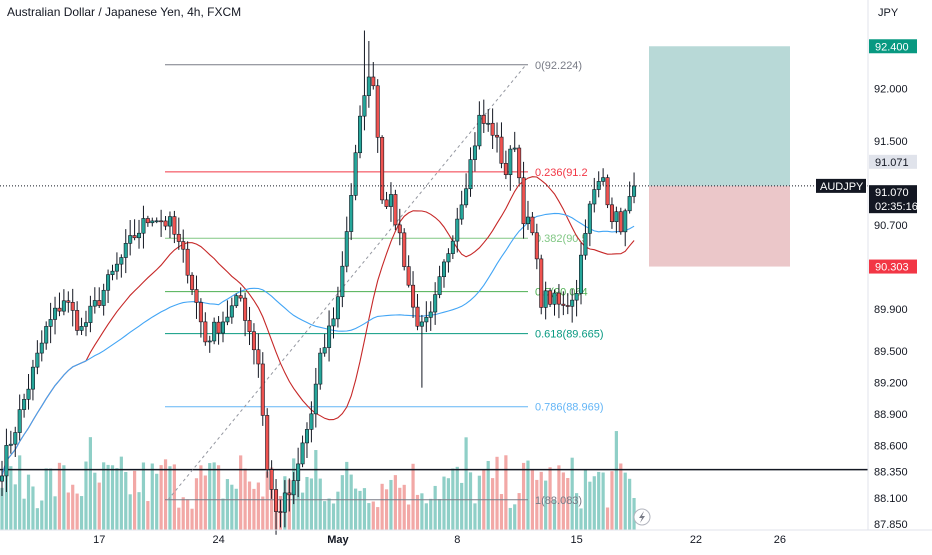 This screenshot has height=555, width=932. What do you see at coordinates (891, 415) in the screenshot?
I see `y-tick-label: 88.900` at bounding box center [891, 415].